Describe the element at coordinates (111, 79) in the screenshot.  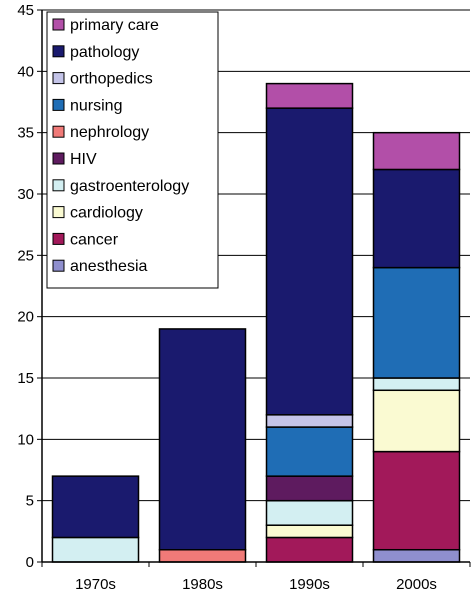
I see `legend-label: orthopedics` at that location.